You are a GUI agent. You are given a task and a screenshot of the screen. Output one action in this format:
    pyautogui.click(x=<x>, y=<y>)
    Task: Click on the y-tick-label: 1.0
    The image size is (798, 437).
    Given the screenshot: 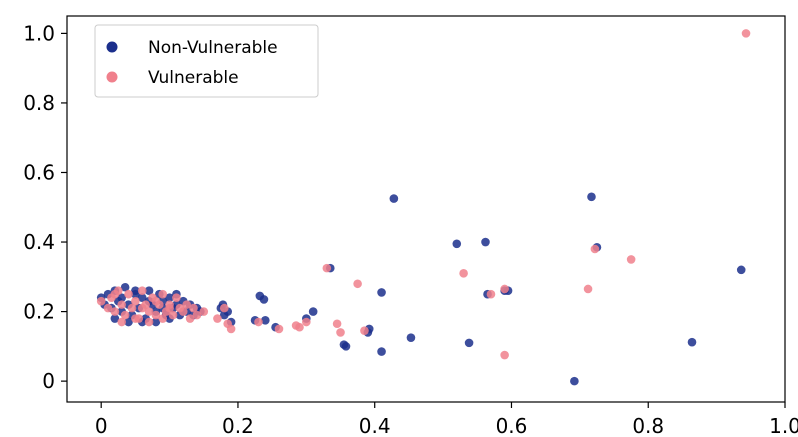 What is the action you would take?
    pyautogui.click(x=39, y=33)
    